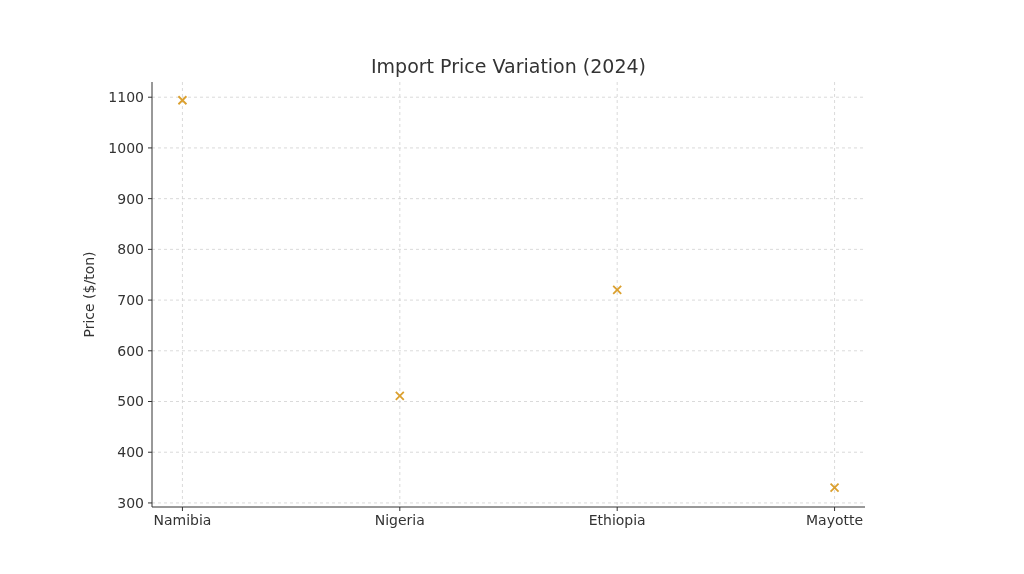 This screenshot has height=574, width=1024. I want to click on y-tick-label: 300, so click(130, 502).